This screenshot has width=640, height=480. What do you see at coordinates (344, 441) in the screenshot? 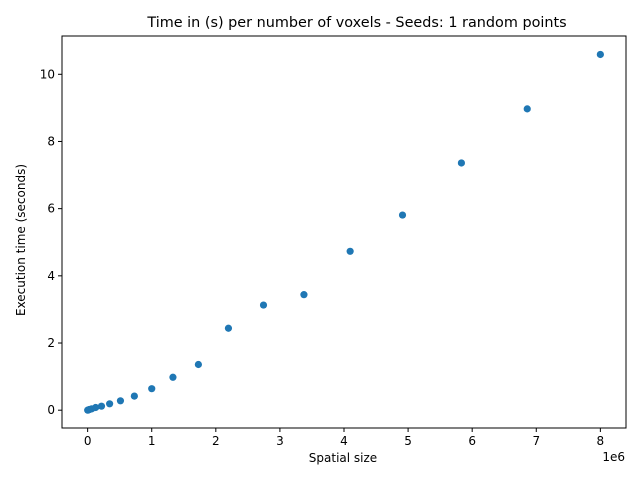
I see `x-tick-label: 4` at bounding box center [344, 441].